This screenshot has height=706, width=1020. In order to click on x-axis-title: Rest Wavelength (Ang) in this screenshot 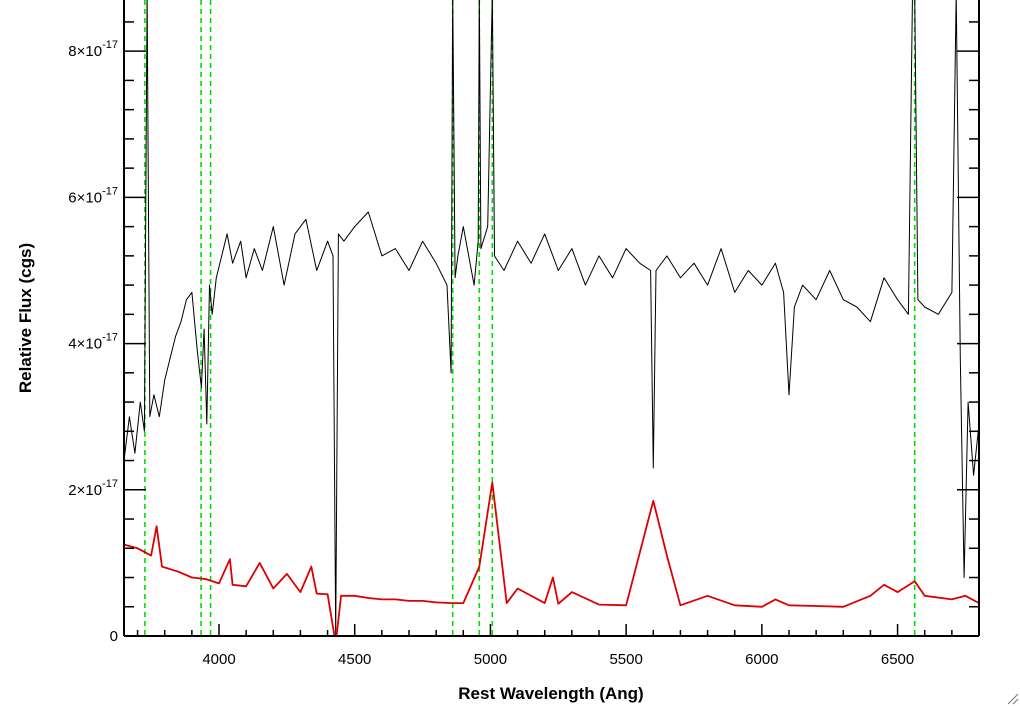, I will do `click(550, 693)`.